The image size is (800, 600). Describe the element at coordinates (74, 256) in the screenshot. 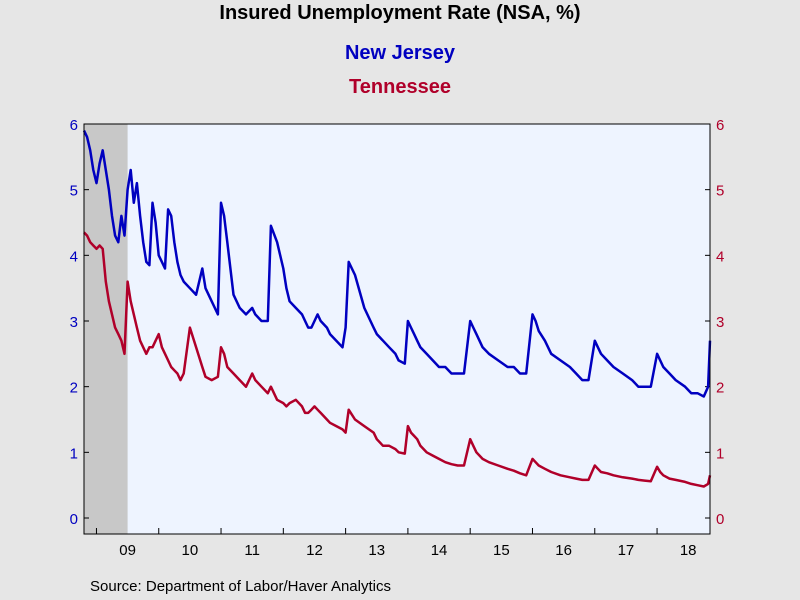

I see `y-tick-label-left: 4` at that location.